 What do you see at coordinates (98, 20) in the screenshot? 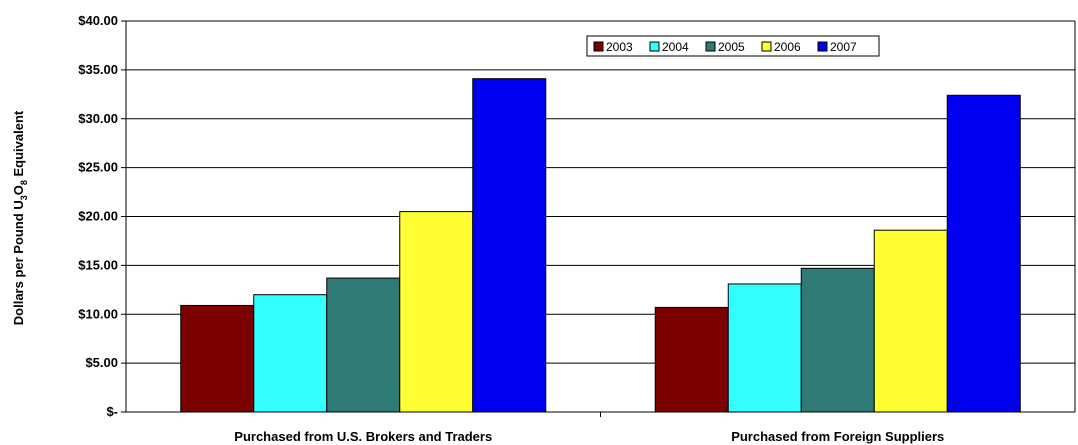
I see `y-tick-label: $40.00` at bounding box center [98, 20].